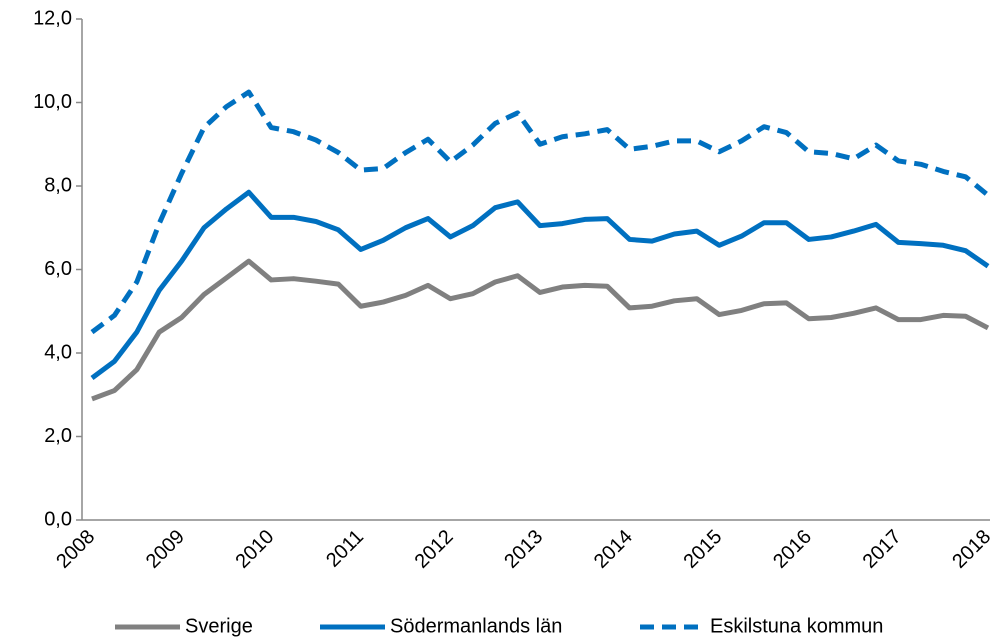 This screenshot has height=637, width=998. I want to click on y-tick-label: 12,0, so click(52, 18).